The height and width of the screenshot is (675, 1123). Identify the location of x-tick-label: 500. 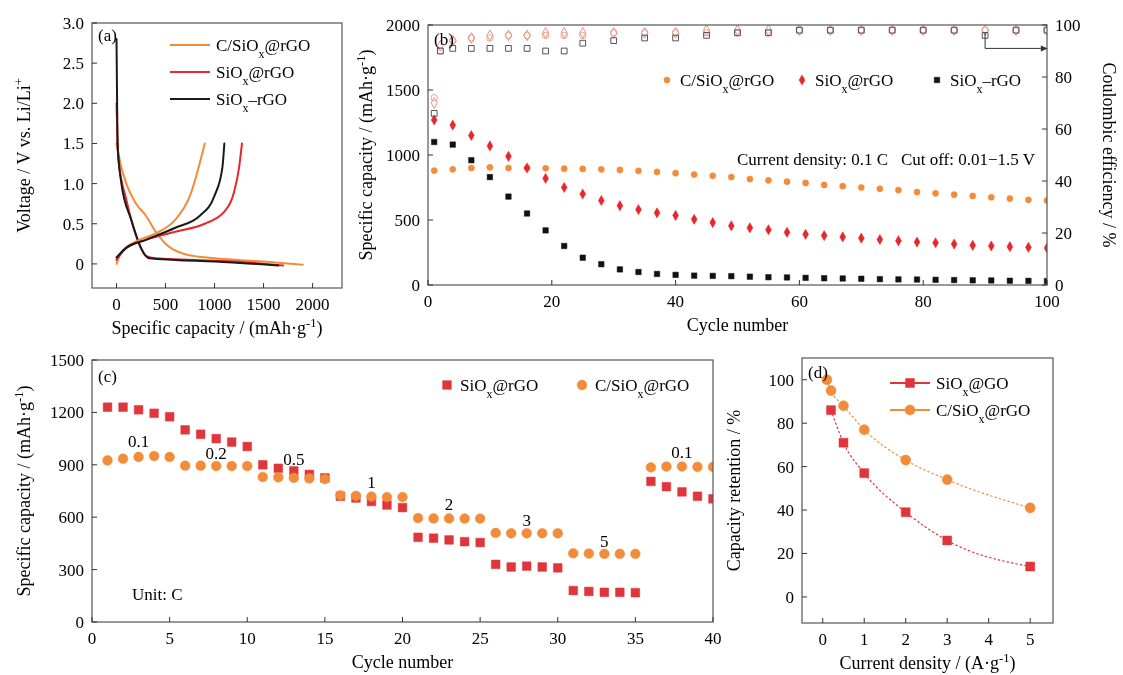
(165, 304).